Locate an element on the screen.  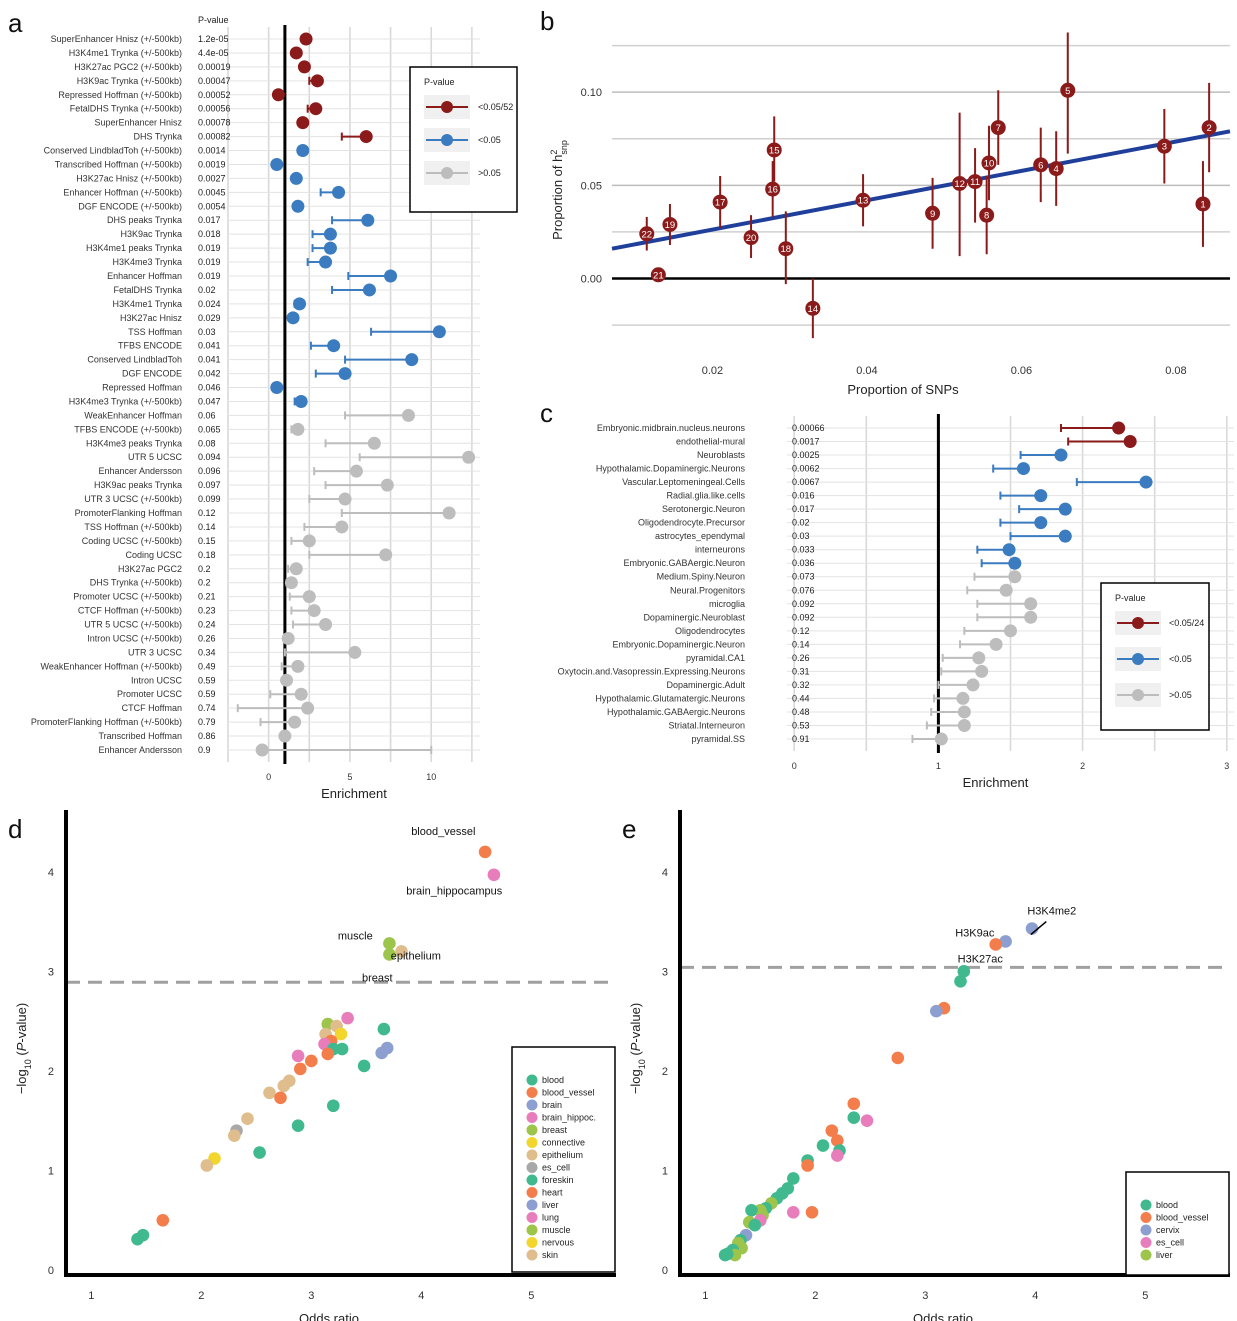
x-tick-label: 4 is located at coordinates (1035, 1296).